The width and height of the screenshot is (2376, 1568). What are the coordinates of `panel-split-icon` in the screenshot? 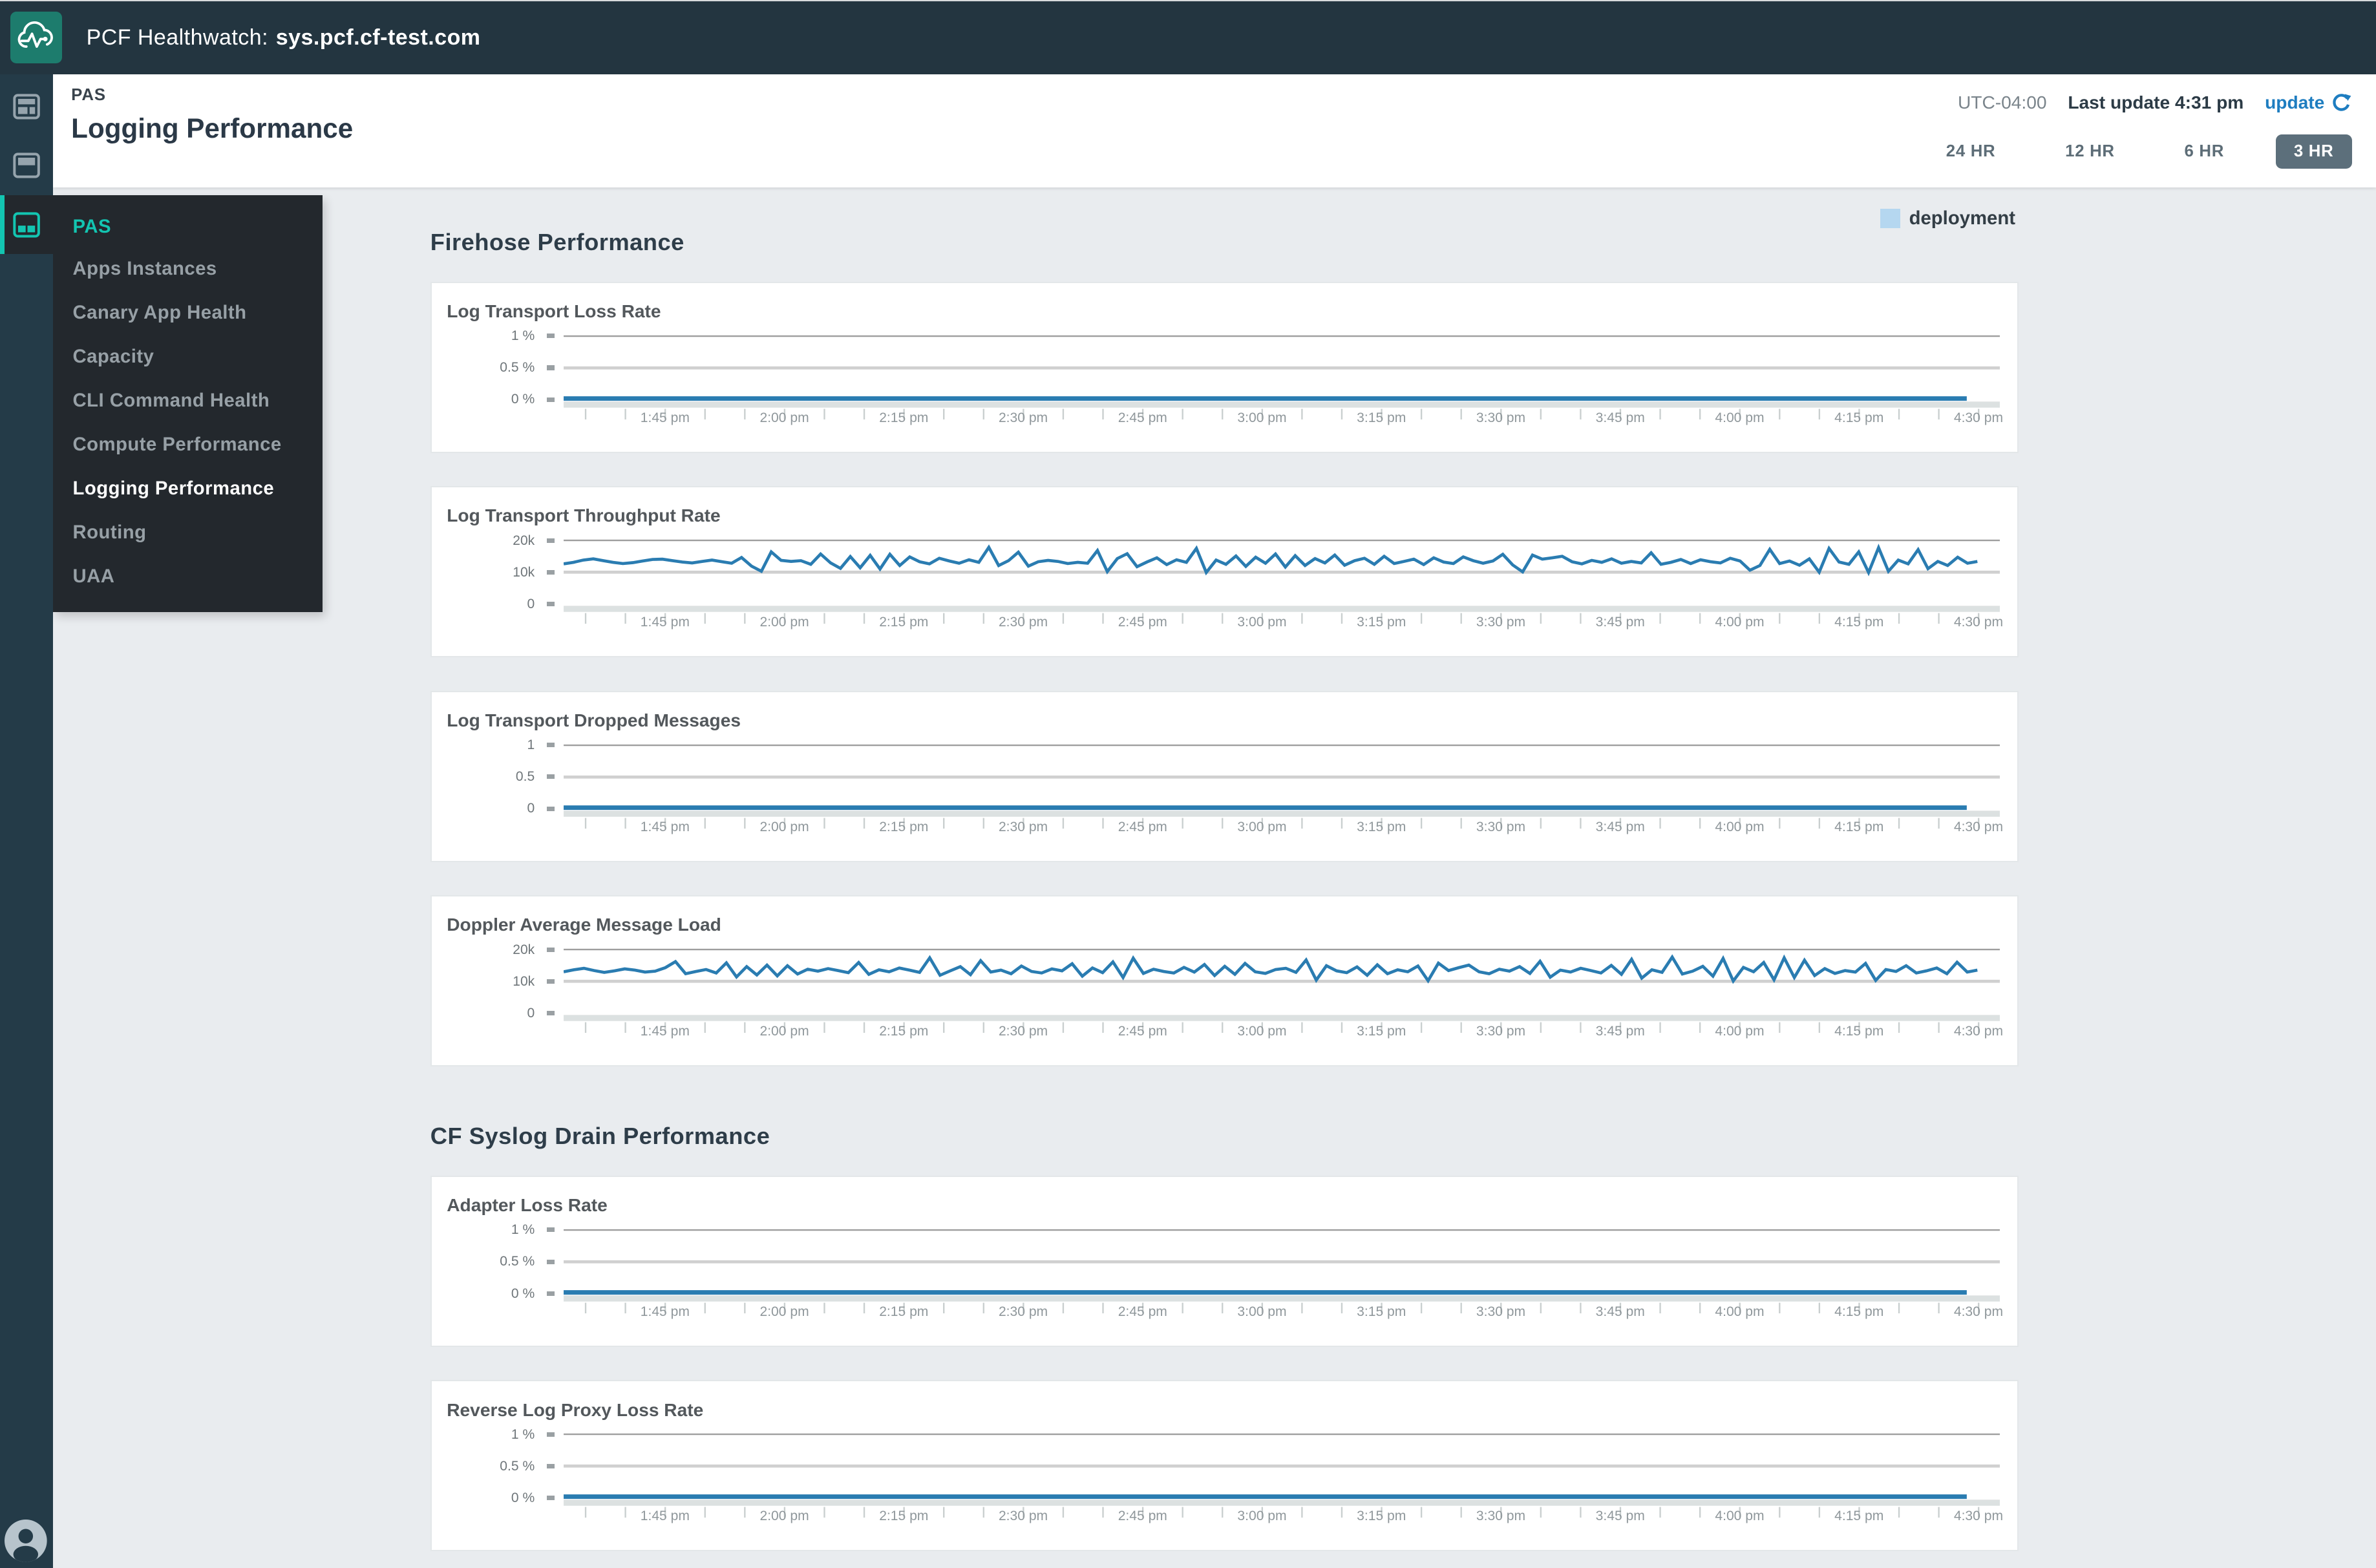 It's located at (26, 225).